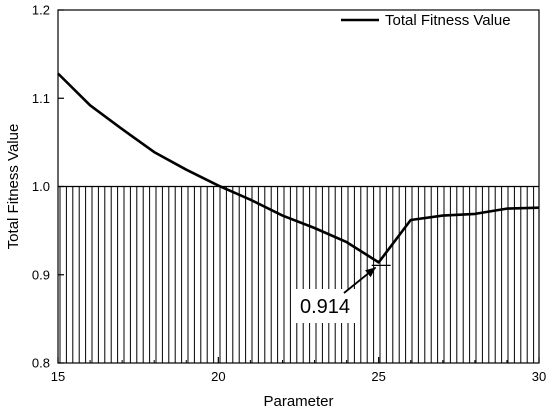  I want to click on y-axis-label: Total Fitness Value, so click(13, 187).